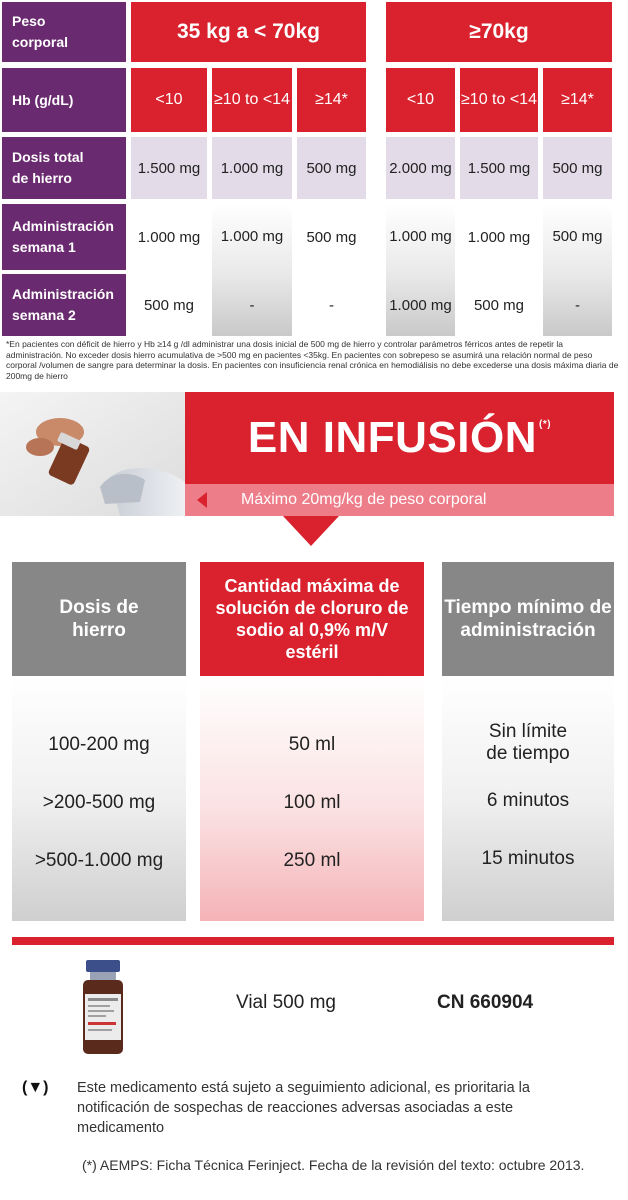  I want to click on total-iron-cell: 2.000 mg, so click(420, 168).